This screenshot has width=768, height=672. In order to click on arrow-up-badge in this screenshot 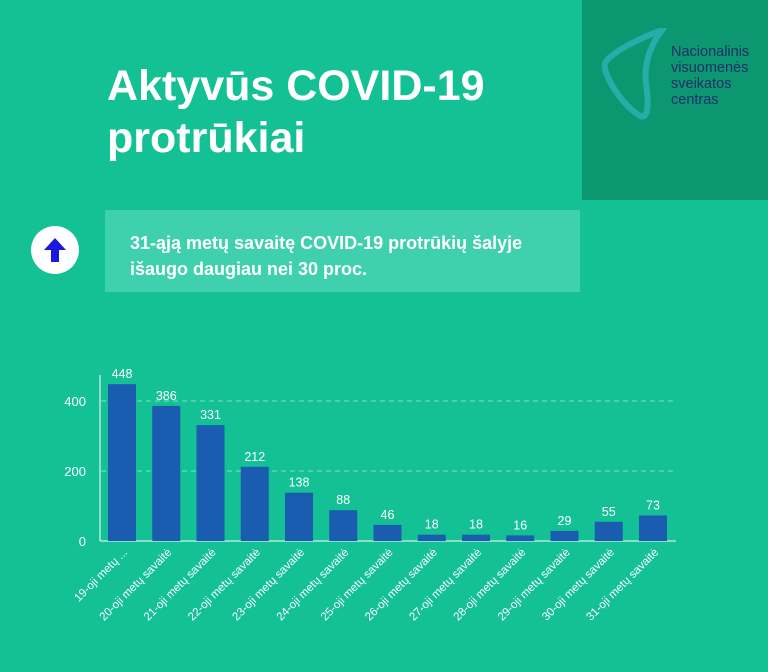, I will do `click(55, 250)`.